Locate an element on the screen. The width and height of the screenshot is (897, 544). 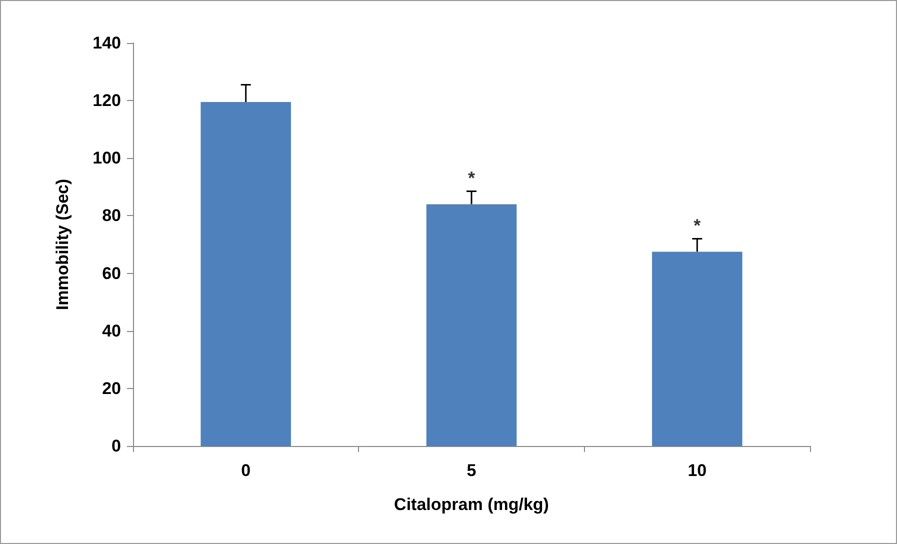
y-tick-label: 80 is located at coordinates (111, 216).